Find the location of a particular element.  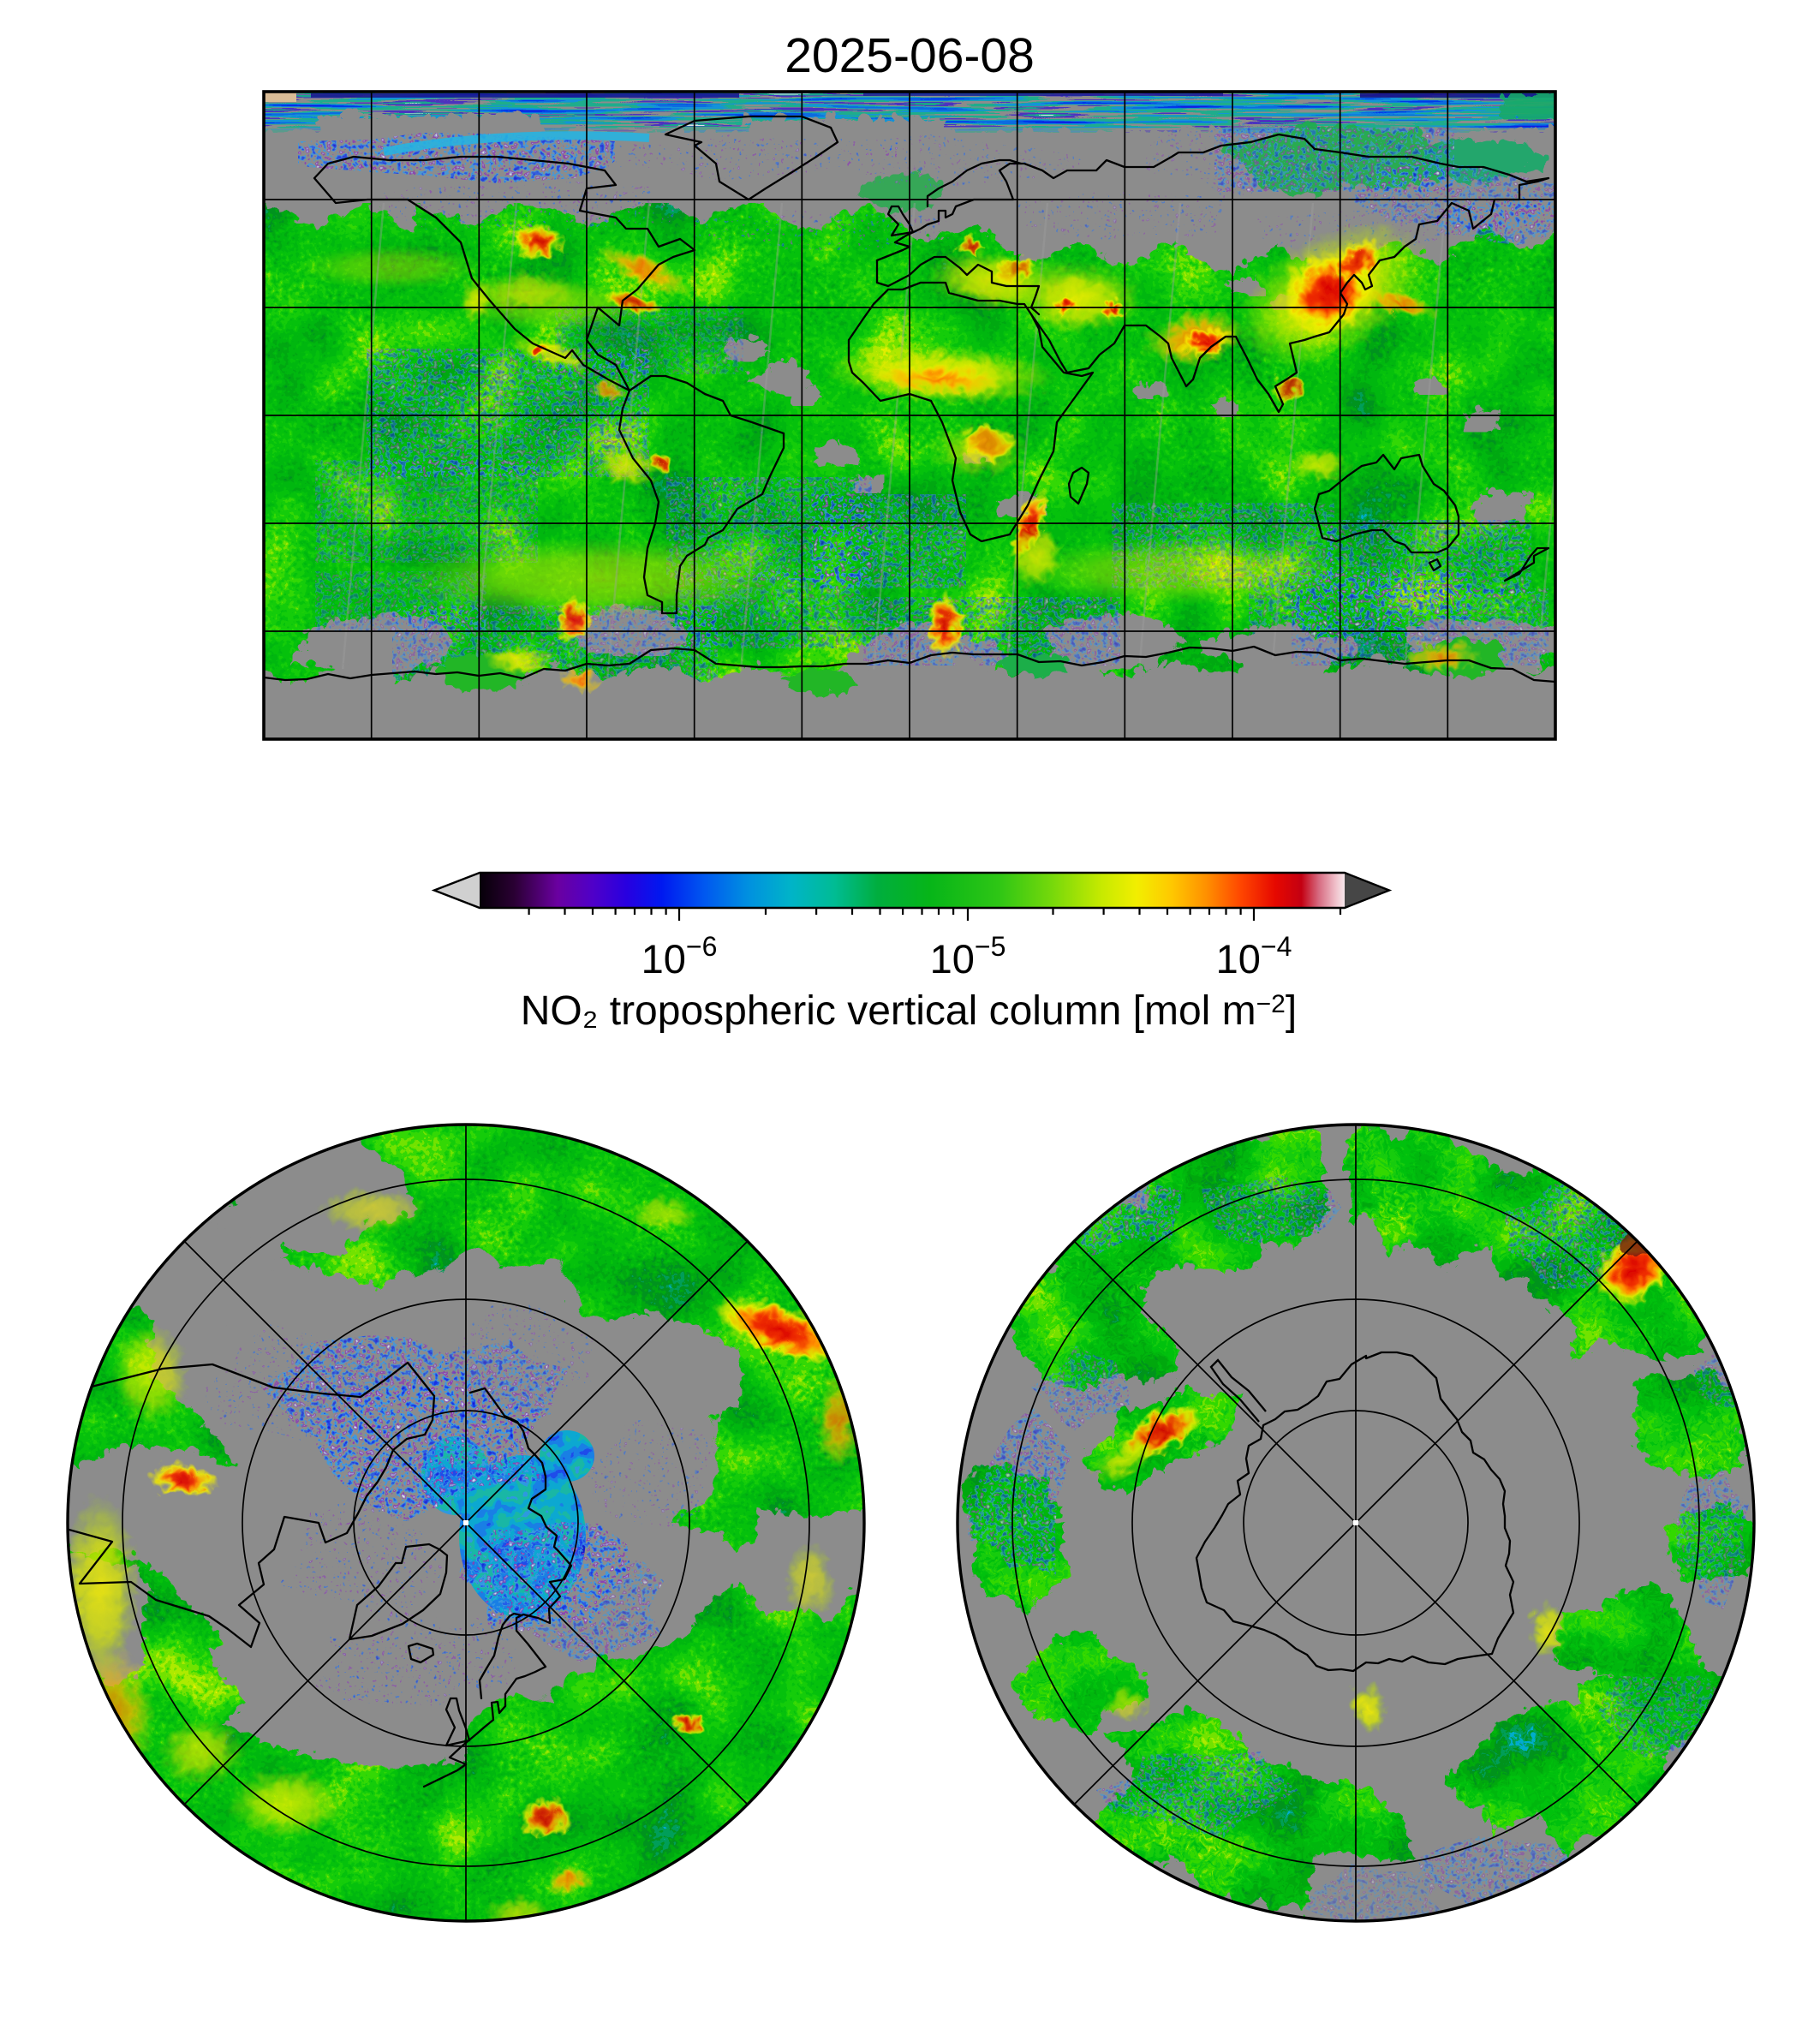

svg-text: 2025-06-08 is located at coordinates (910, 55).